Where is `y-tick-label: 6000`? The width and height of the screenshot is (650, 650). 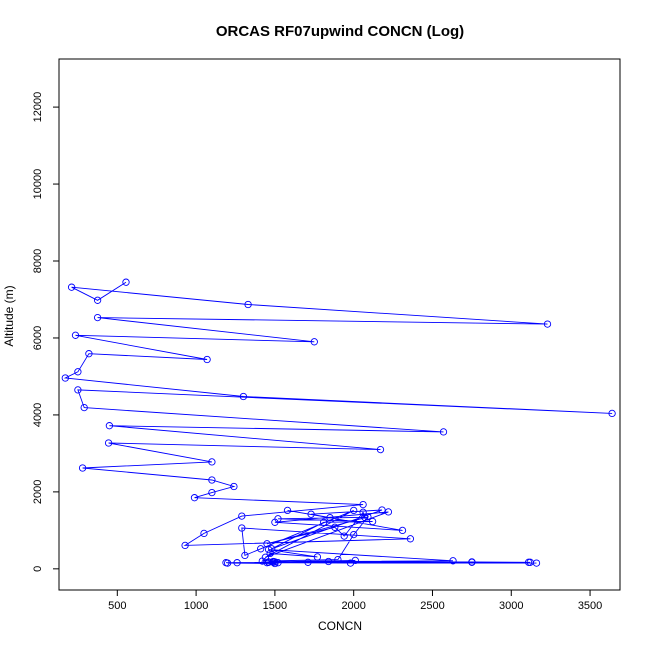
y-tick-label: 6000 is located at coordinates (38, 338).